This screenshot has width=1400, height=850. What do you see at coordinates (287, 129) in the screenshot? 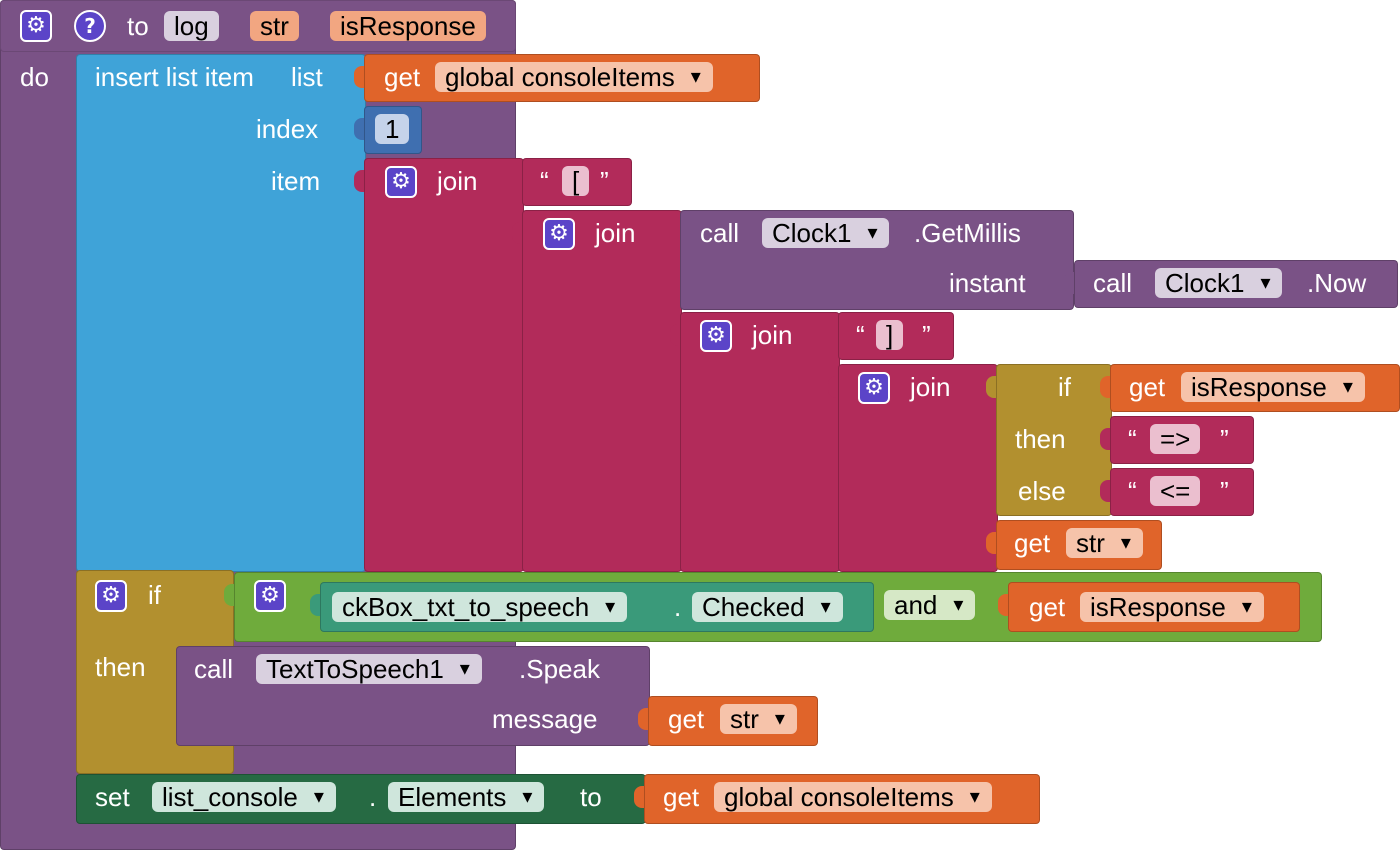
I see `index-socket-label: index` at bounding box center [287, 129].